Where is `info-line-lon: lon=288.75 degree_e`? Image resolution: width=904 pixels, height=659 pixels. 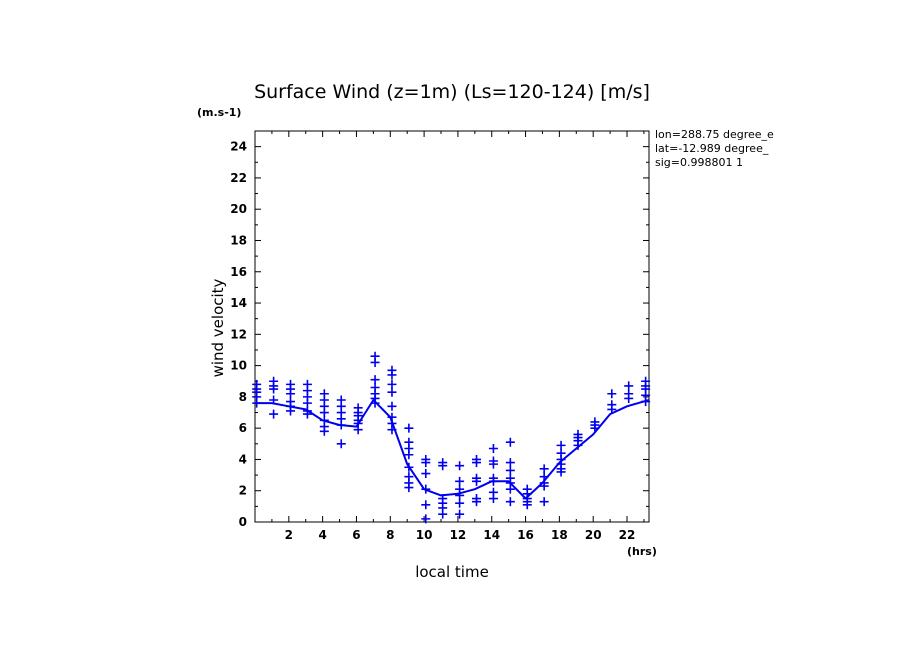
info-line-lon: lon=288.75 degree_e is located at coordinates (714, 134).